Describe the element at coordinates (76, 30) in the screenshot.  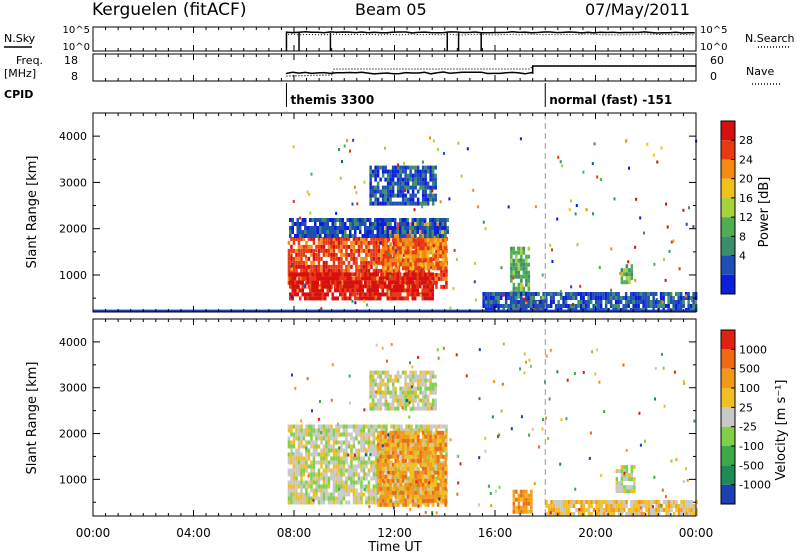
I see `nsky-tick-top: 10^5` at that location.